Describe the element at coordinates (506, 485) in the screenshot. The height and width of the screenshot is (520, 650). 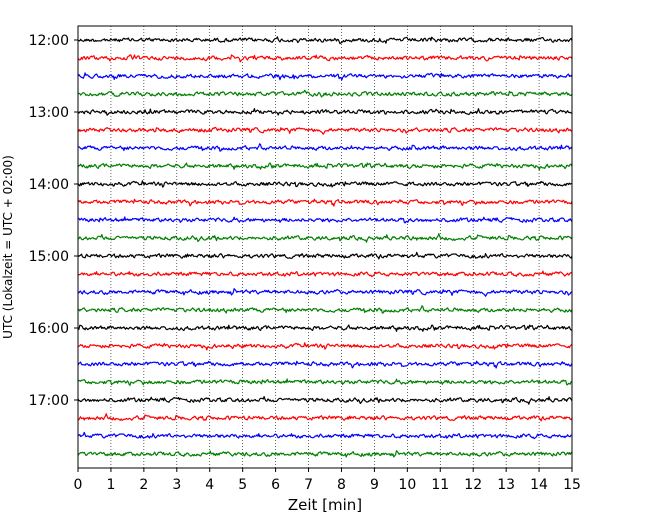
I see `x-tick-label: 13` at that location.